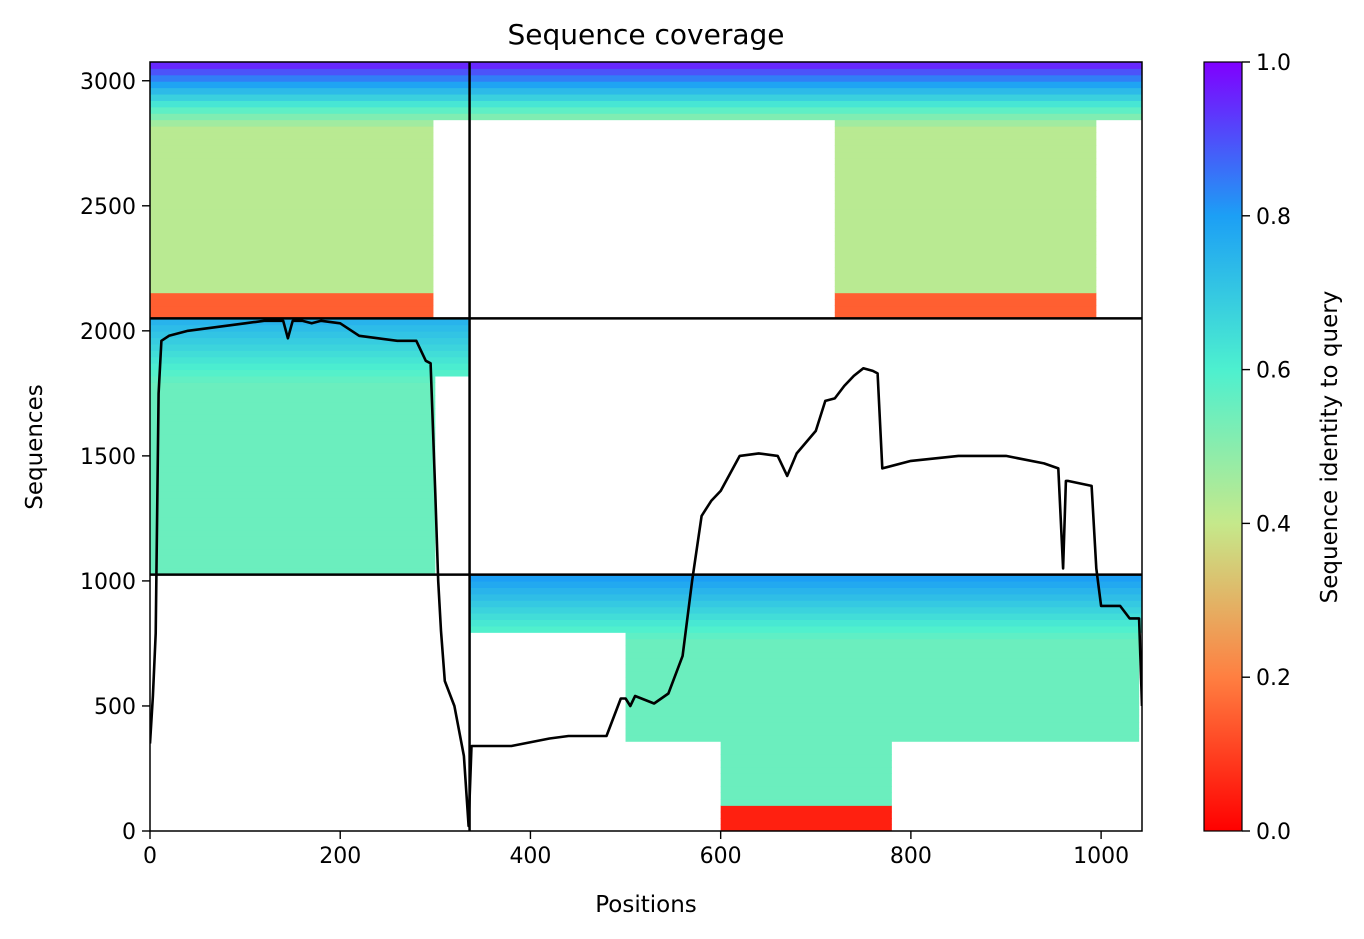 This screenshot has height=939, width=1364. What do you see at coordinates (108, 82) in the screenshot?
I see `y-tick-label: 3000` at bounding box center [108, 82].